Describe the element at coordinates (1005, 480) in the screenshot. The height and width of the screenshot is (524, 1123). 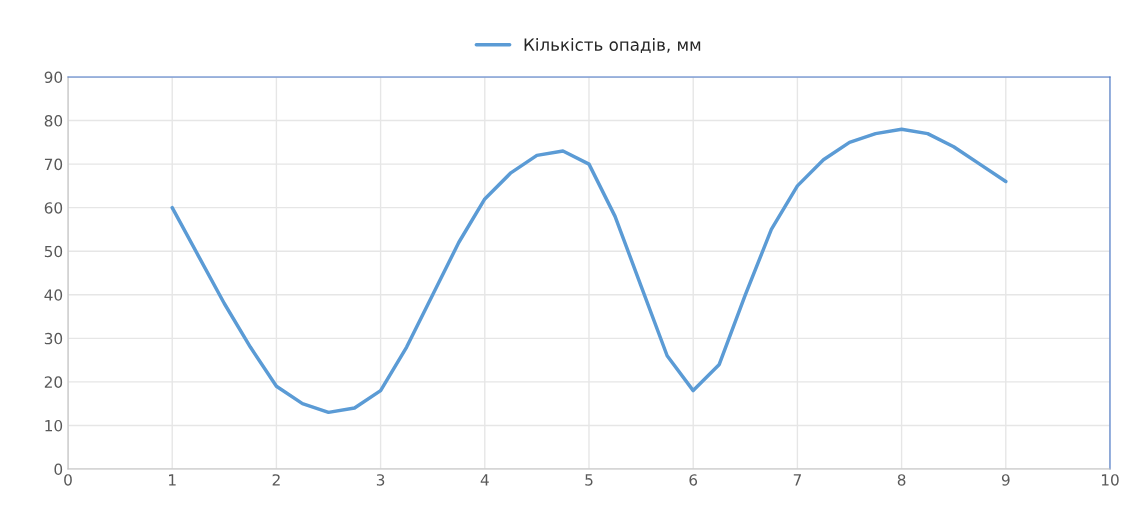
I see `x-tick-label: 9` at that location.